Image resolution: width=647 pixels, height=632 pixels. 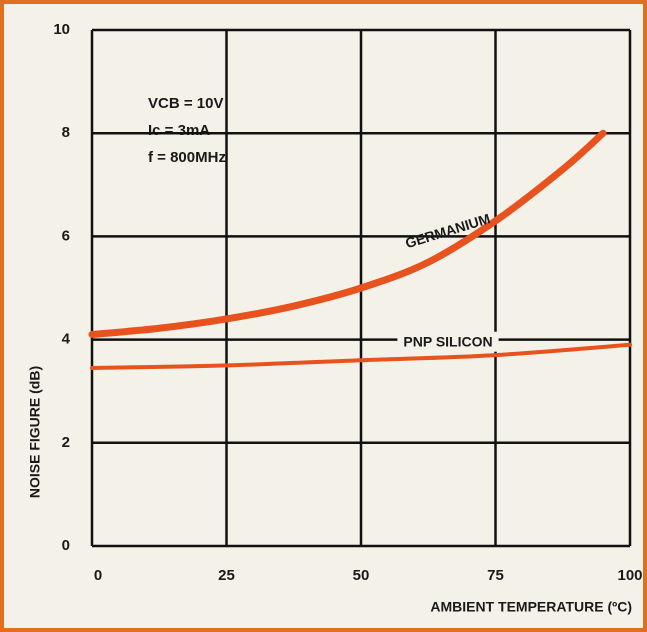 What do you see at coordinates (226, 575) in the screenshot?
I see `x-tick-label: 25` at bounding box center [226, 575].